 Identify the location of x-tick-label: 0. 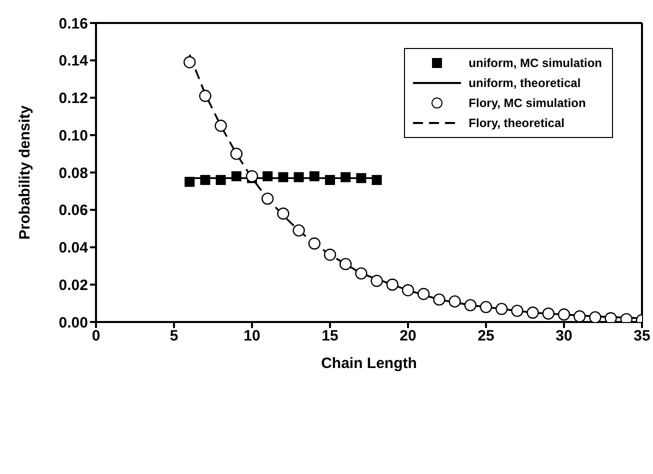
(96, 336).